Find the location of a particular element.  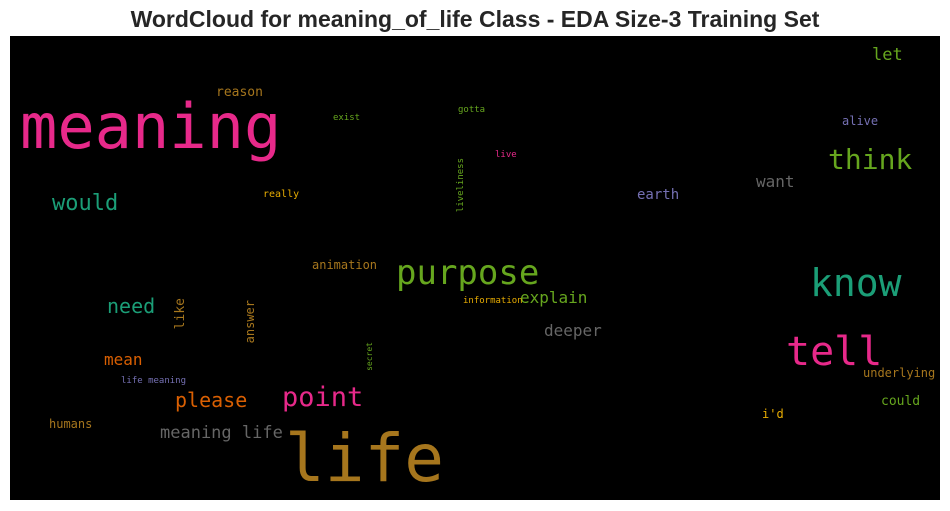

word-life-meaning: life meaning is located at coordinates (154, 381).